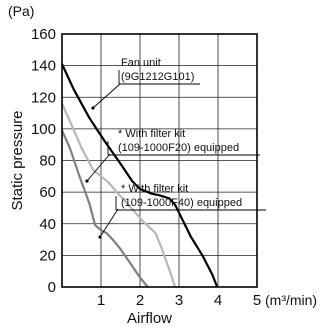  Describe the element at coordinates (101, 300) in the screenshot. I see `x-tick-label: 1` at that location.